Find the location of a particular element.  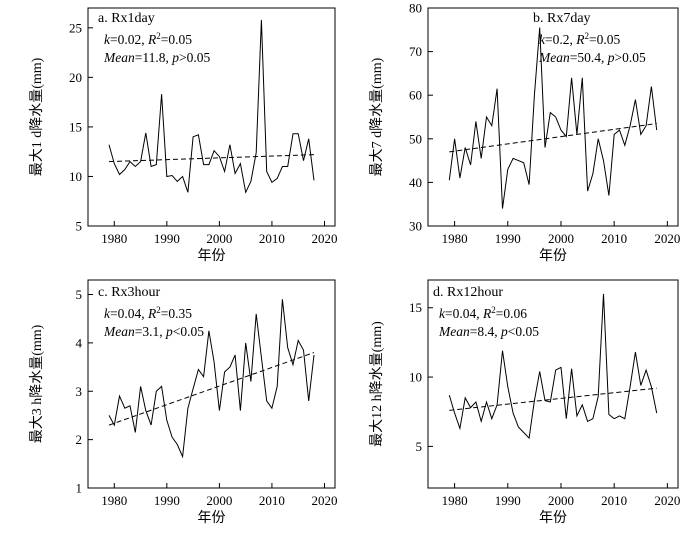

y-axis-title: 最大12 h降水量(mm) is located at coordinates (377, 384).